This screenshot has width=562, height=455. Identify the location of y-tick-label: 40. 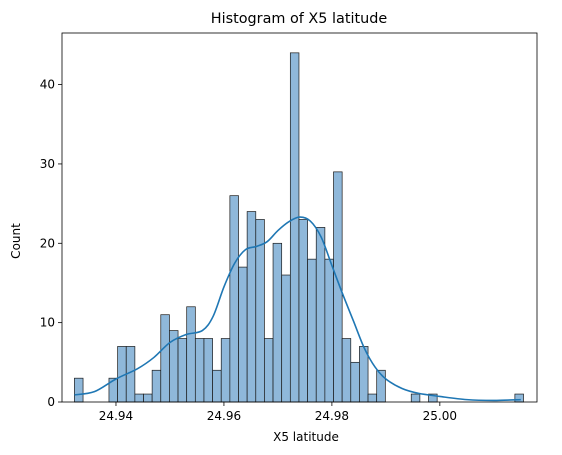
(47, 85).